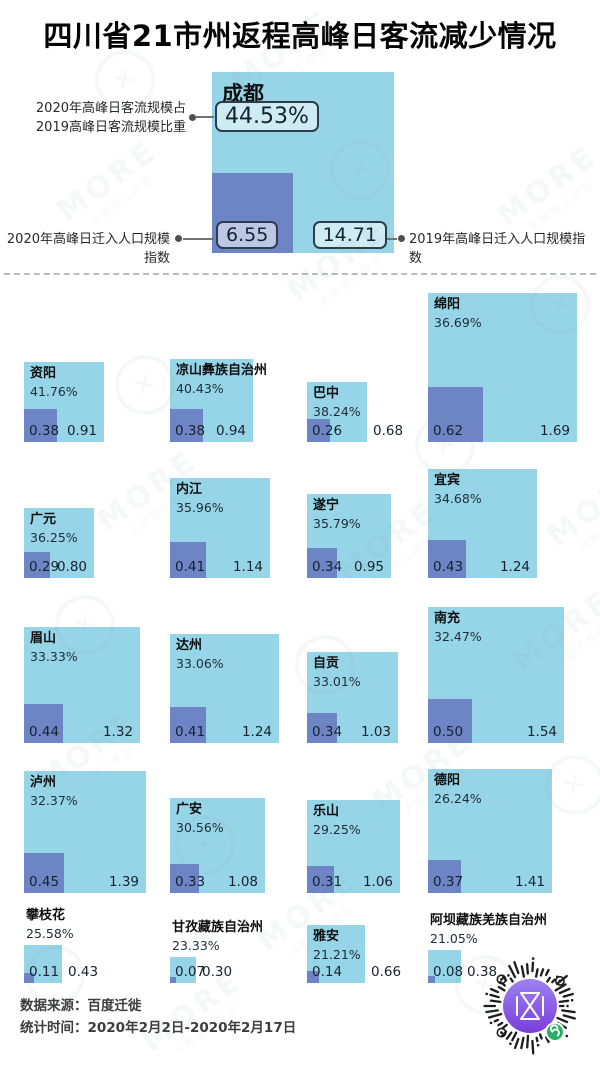  I want to click on city-block: 自贡 33.01% 0.34 1.03, so click(352, 697).